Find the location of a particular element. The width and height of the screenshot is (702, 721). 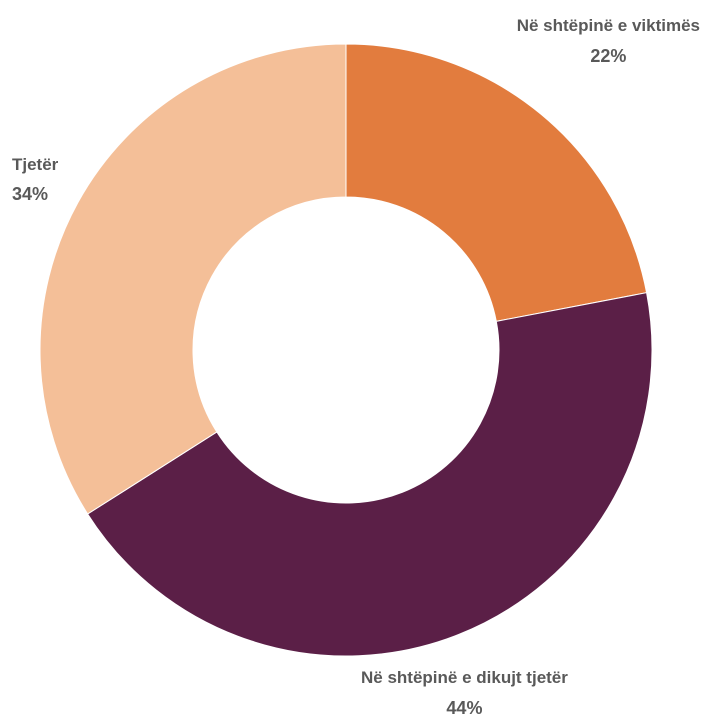

slice-category-label: Në shtëpinë e viktimës is located at coordinates (608, 25).